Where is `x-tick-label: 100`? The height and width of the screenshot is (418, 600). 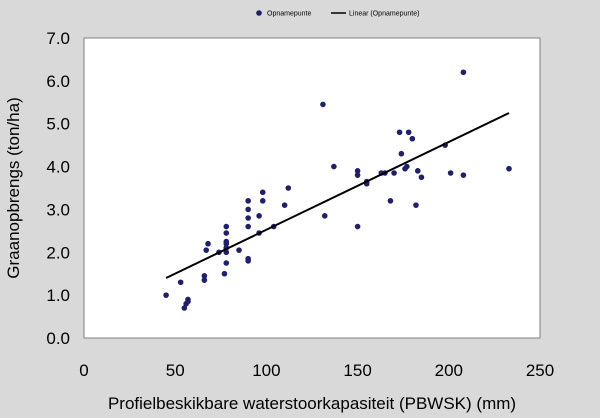 x-tick-label: 100 is located at coordinates (266, 370).